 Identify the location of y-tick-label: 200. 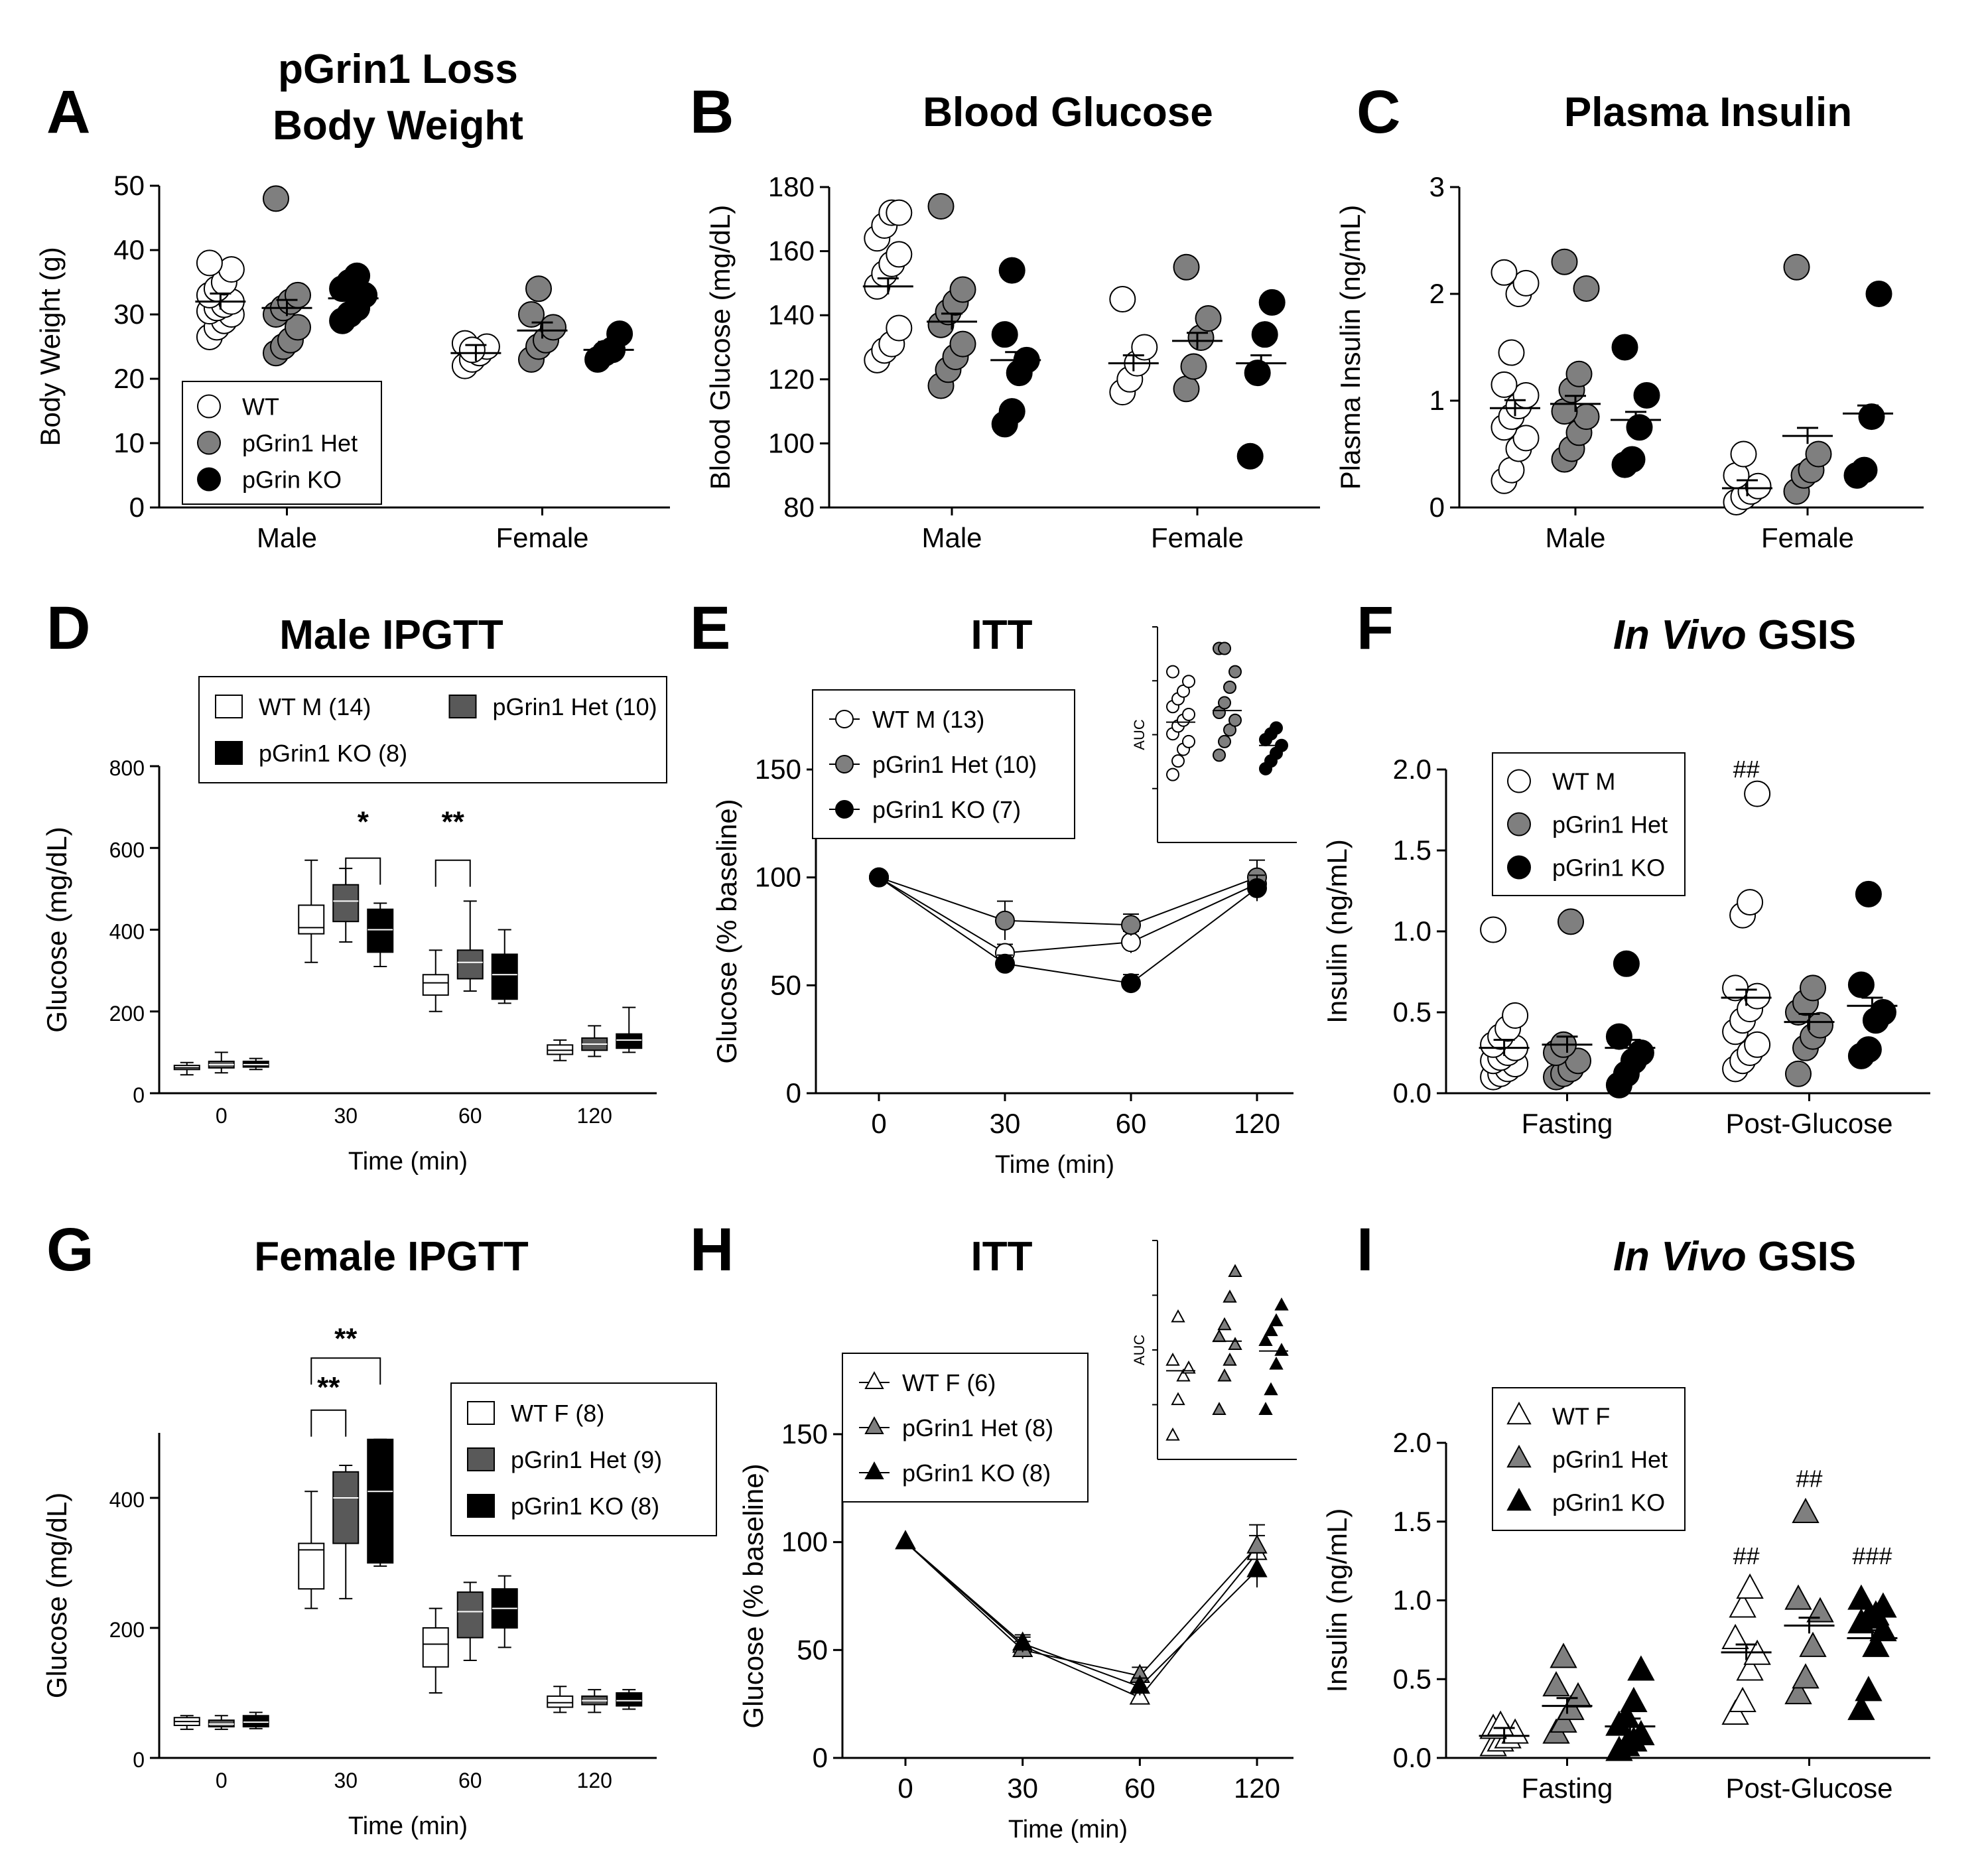
(127, 1014).